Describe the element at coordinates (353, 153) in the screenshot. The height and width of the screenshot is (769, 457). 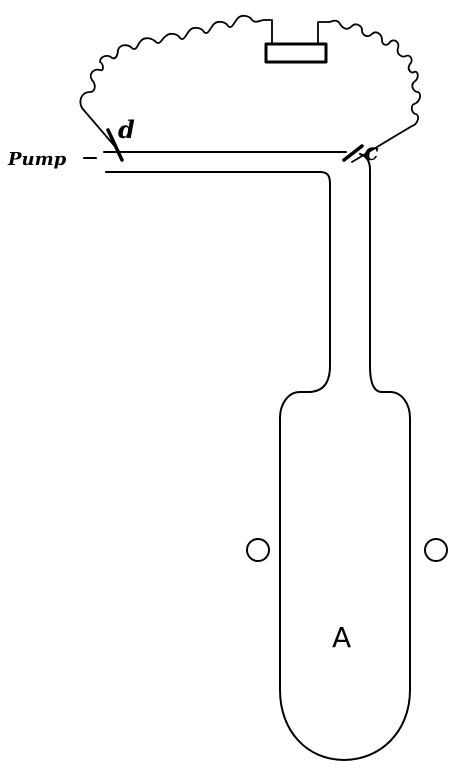
I see `electrode-c` at that location.